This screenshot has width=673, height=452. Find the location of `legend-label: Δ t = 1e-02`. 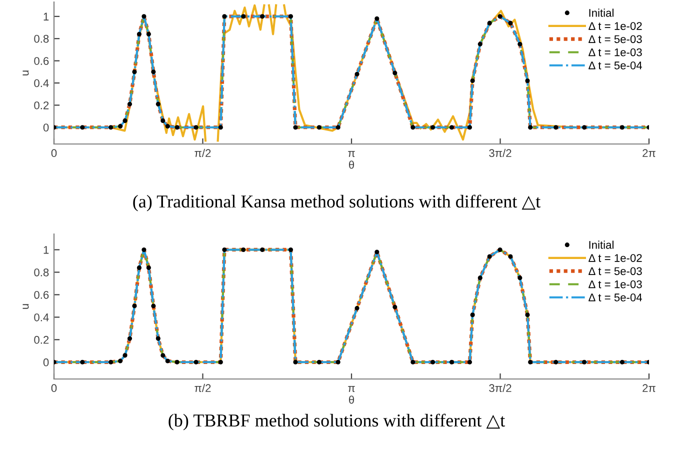

legend-label: Δ t = 1e-02 is located at coordinates (615, 26).